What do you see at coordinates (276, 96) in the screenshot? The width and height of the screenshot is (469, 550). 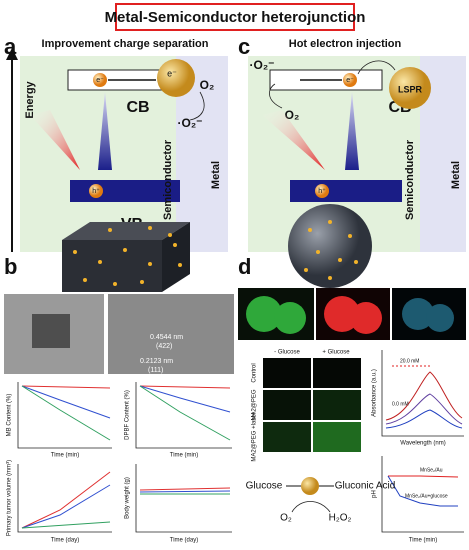 I see `reaction-arrow` at bounding box center [276, 96].